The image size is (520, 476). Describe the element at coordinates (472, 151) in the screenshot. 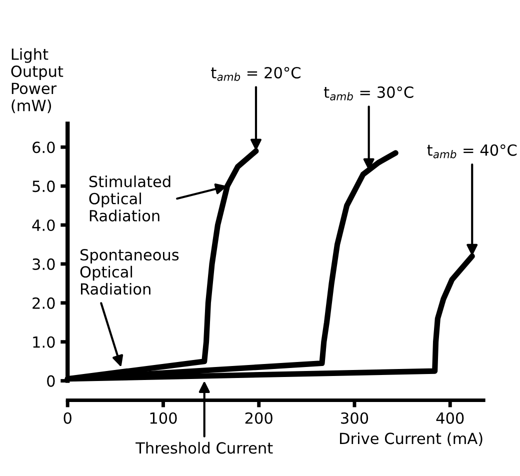

I see `annotation: t$_{amb}$ = 40°C` at that location.